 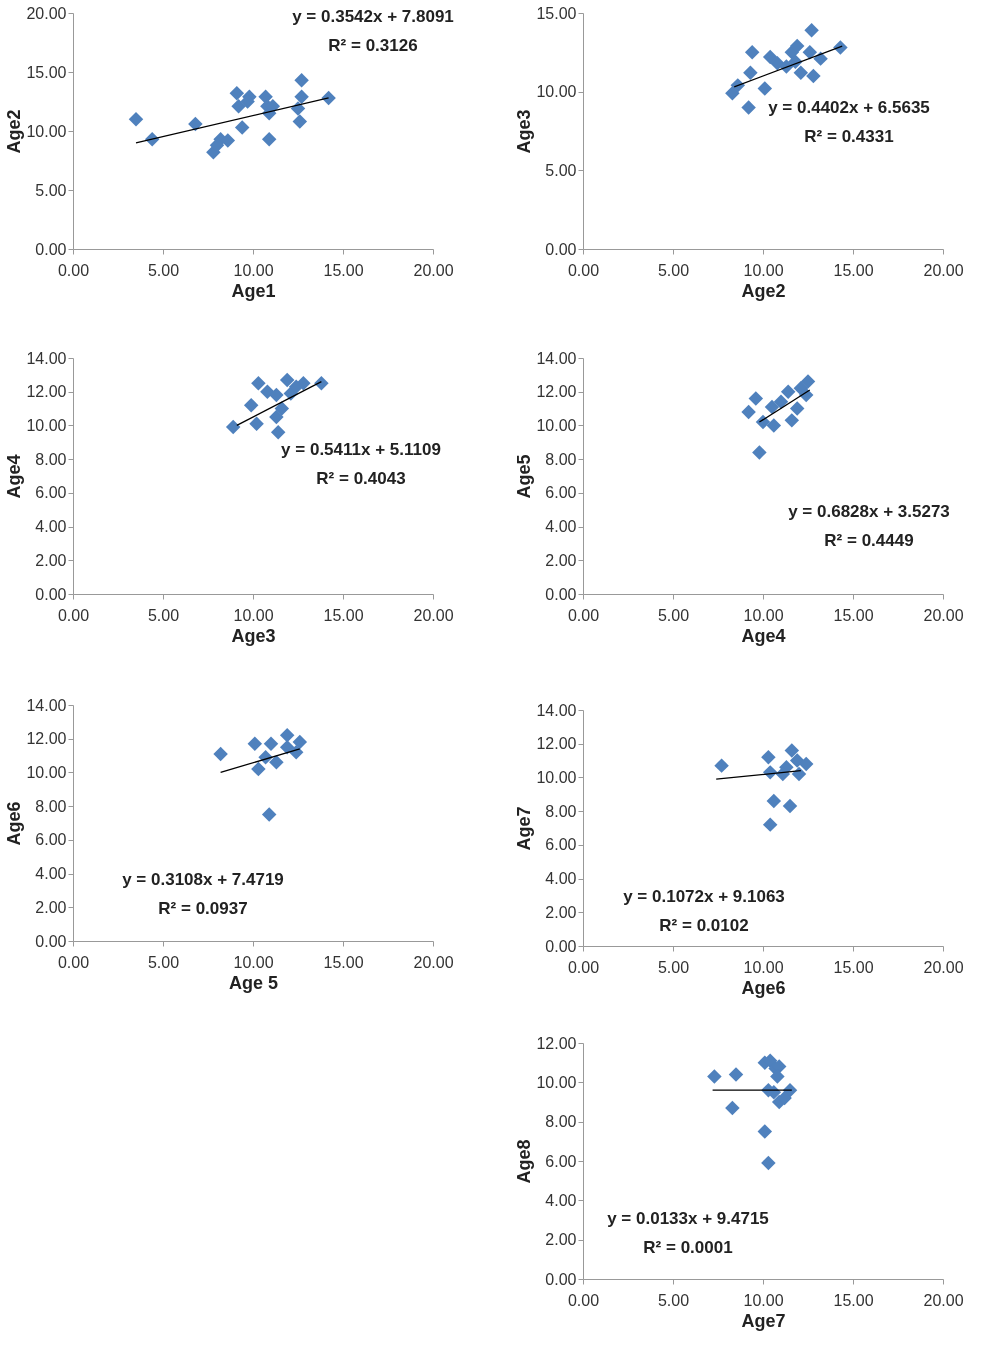 What do you see at coordinates (763, 987) in the screenshot?
I see `x-axis-title: Age6` at bounding box center [763, 987].